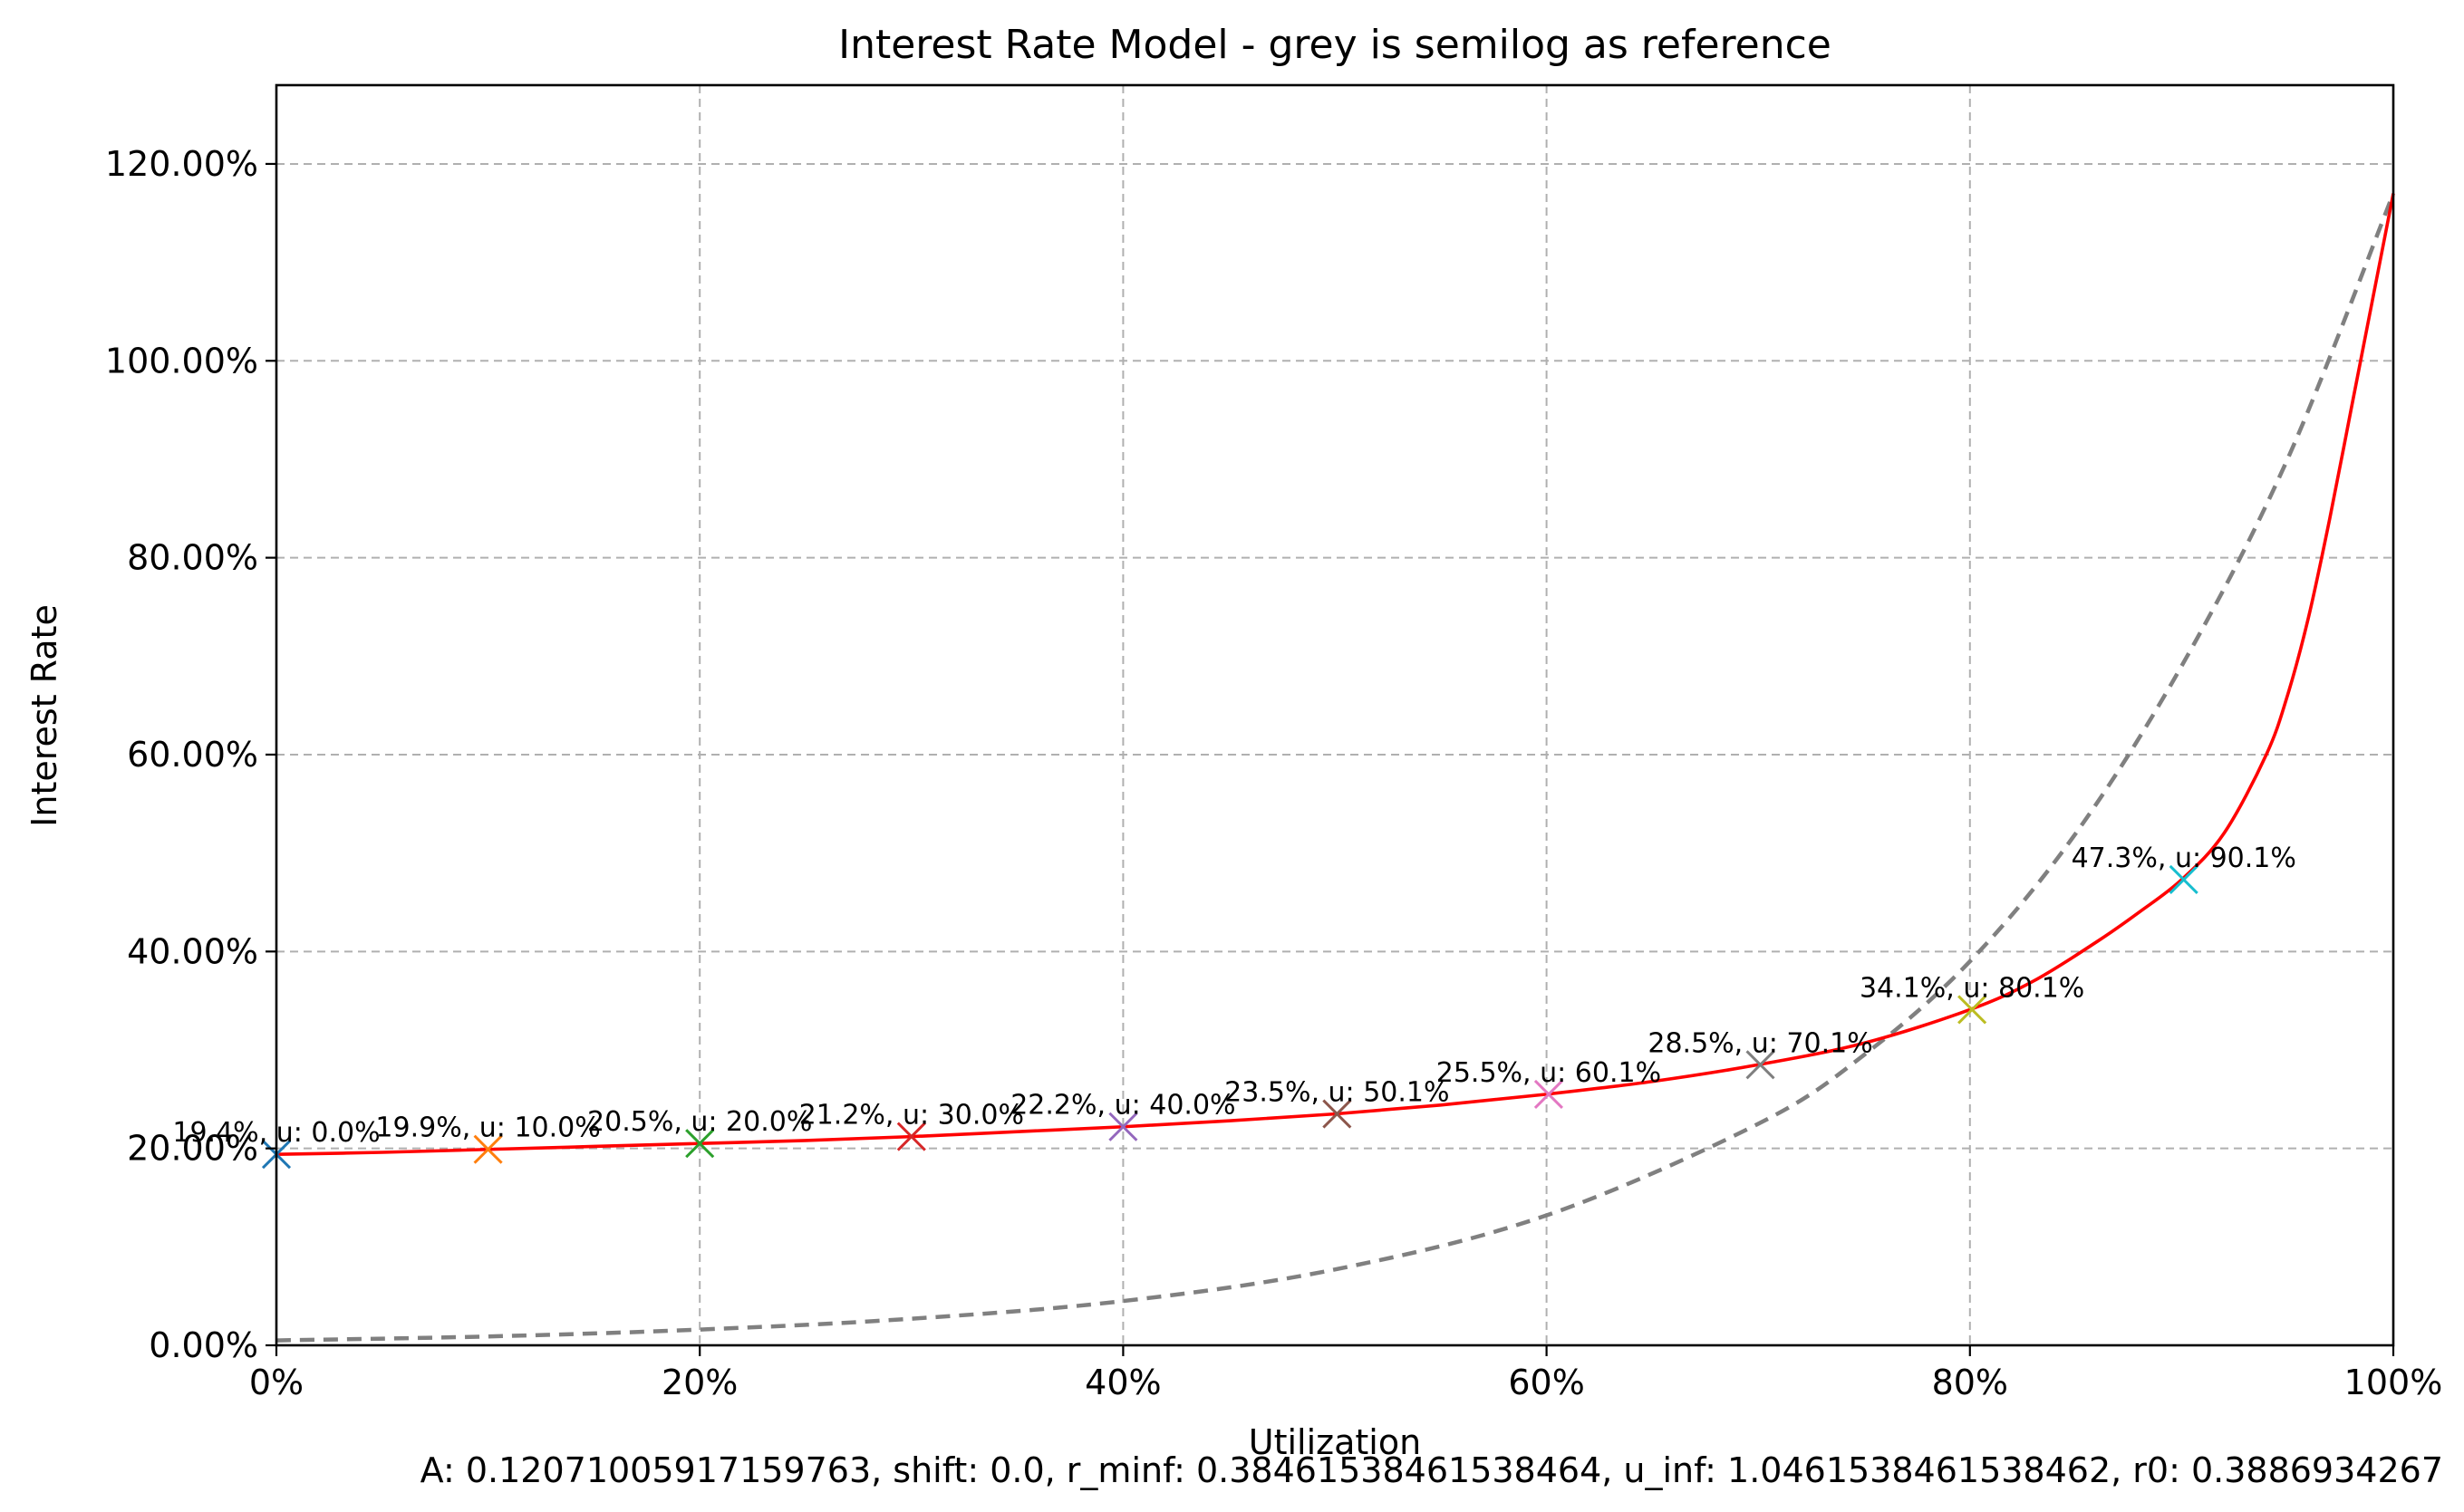  I want to click on marker-annotation: 23.5%, u: 50.1%, so click(1337, 1093).